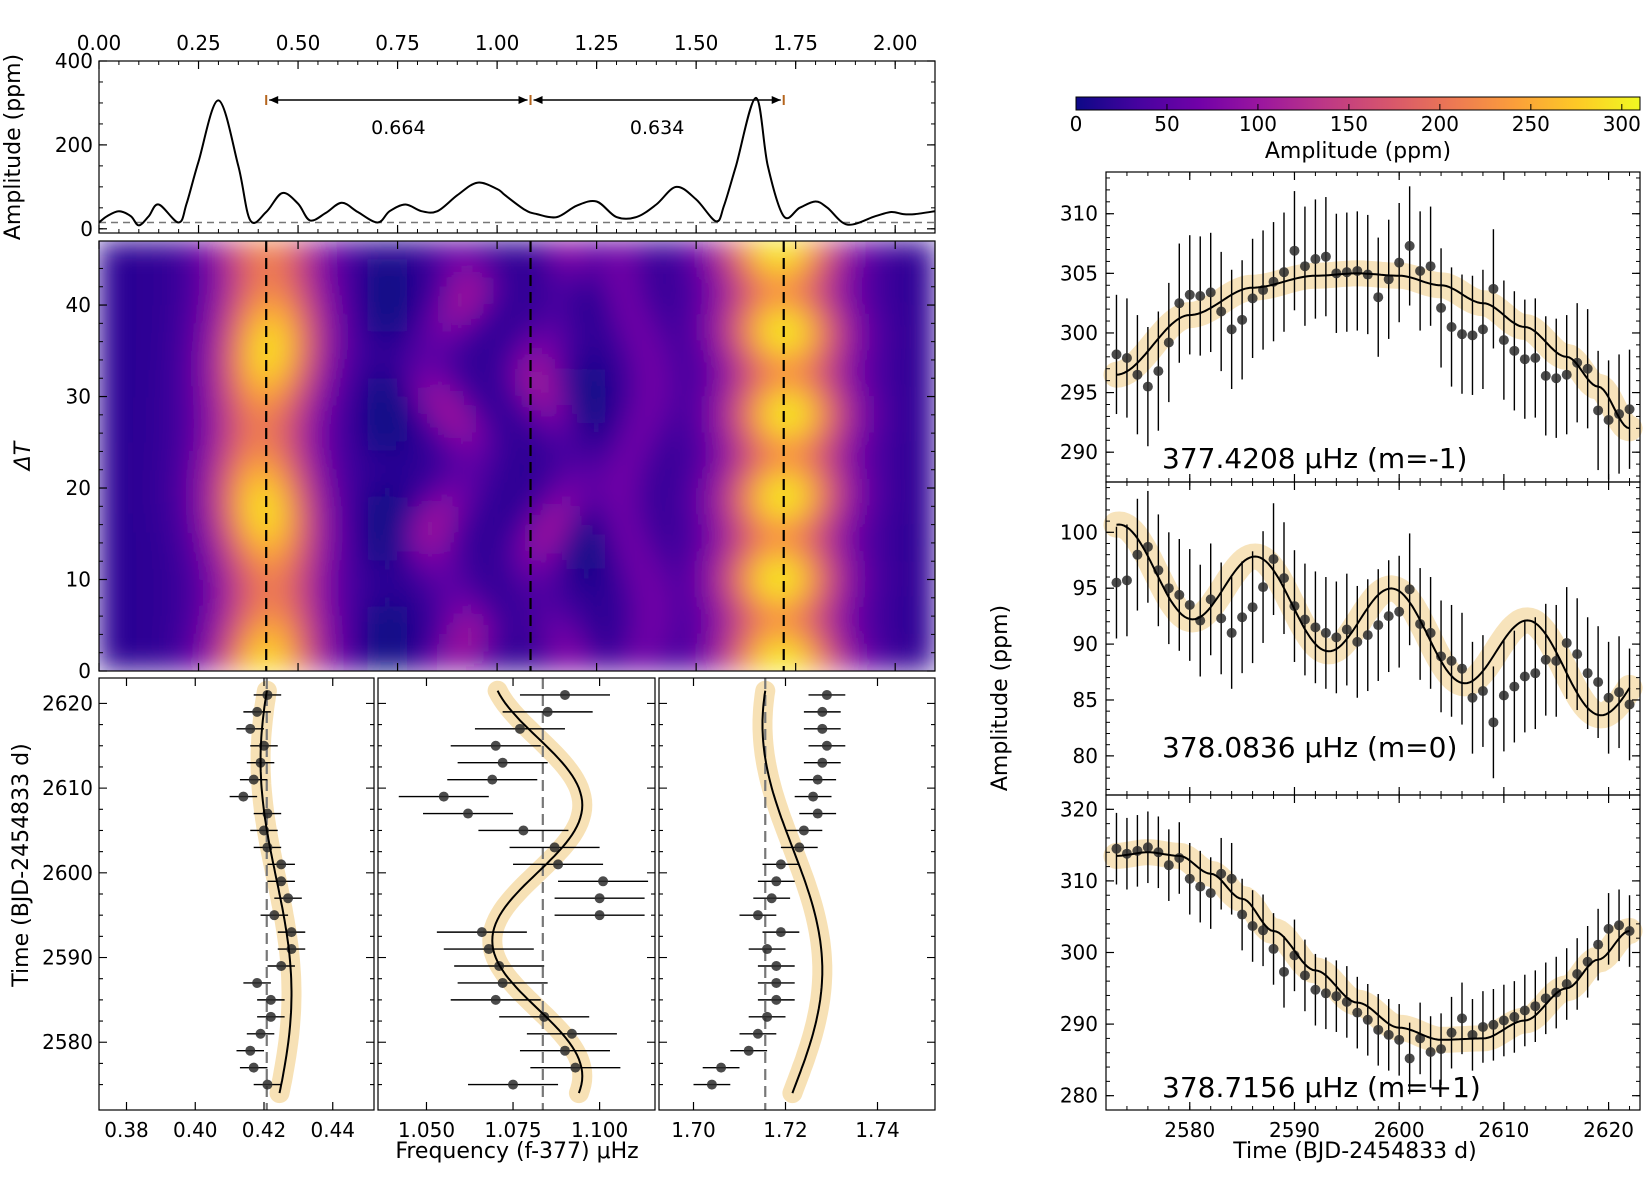  What do you see at coordinates (517, 161) in the screenshot?
I see `amplitude-spectrum-line` at bounding box center [517, 161].